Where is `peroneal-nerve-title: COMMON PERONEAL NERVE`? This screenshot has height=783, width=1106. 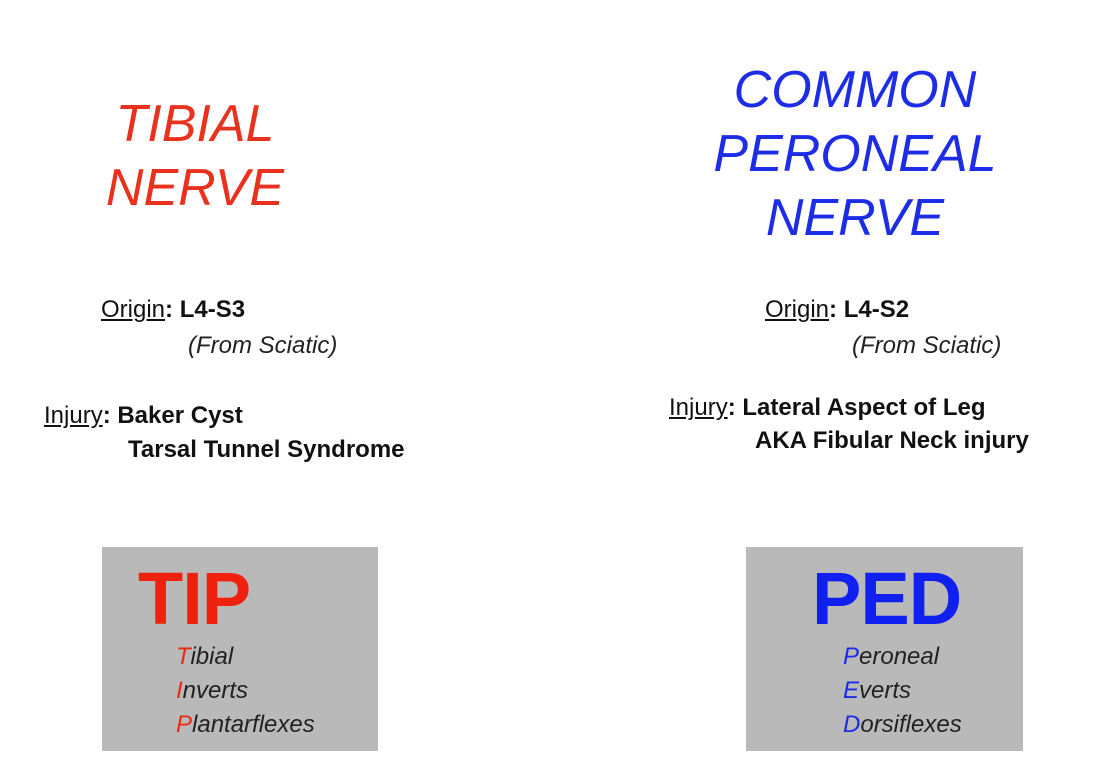 peroneal-nerve-title: COMMON PERONEAL NERVE is located at coordinates (855, 154).